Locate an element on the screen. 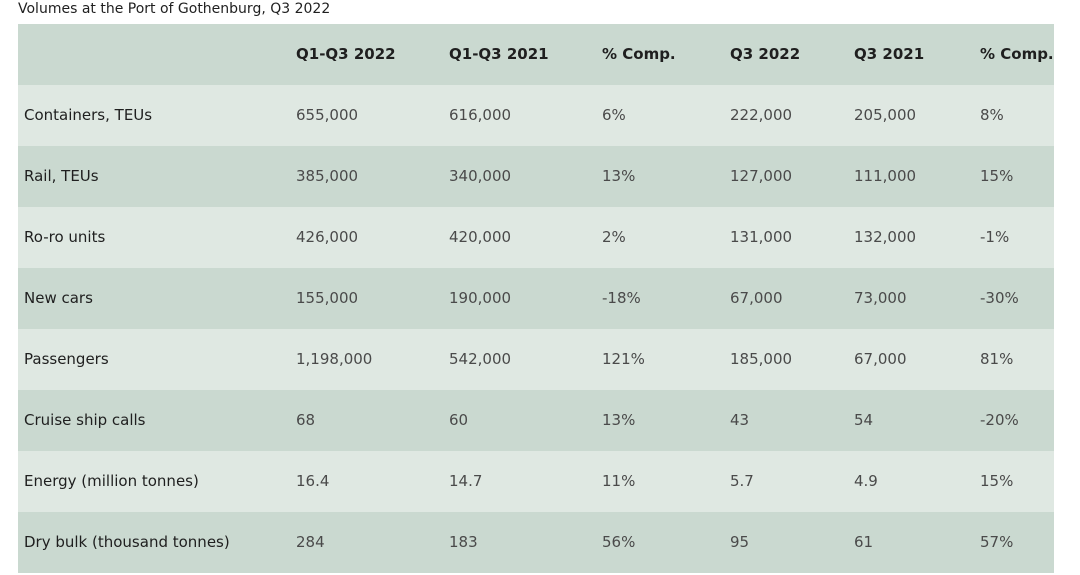 This screenshot has width=1080, height=575. header-cell-q3-2021: Q3 2021 is located at coordinates (889, 54).